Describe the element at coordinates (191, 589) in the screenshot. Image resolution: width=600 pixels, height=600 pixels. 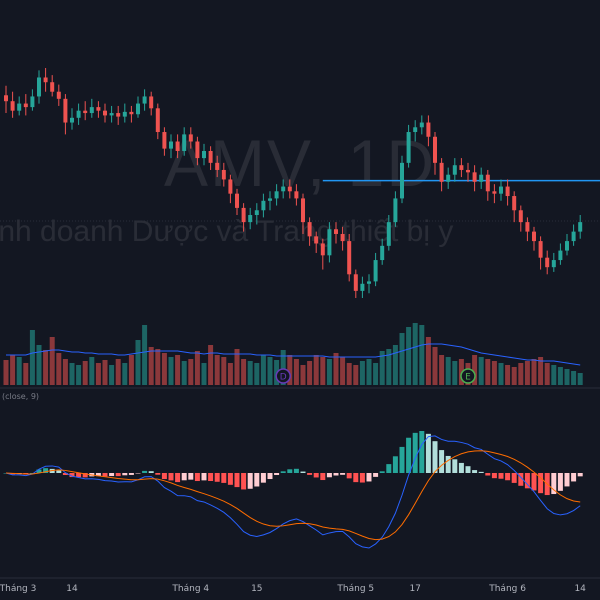
I see `x-tick-label: Tháng 4` at that location.